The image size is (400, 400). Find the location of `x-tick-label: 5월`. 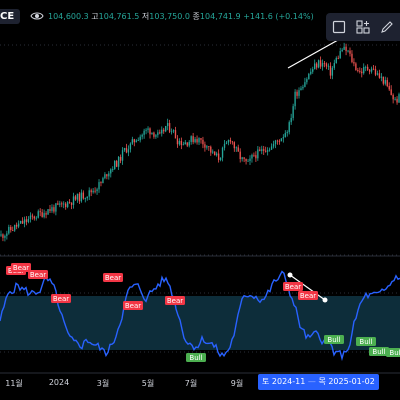

x-tick-label: 5월 is located at coordinates (148, 383).